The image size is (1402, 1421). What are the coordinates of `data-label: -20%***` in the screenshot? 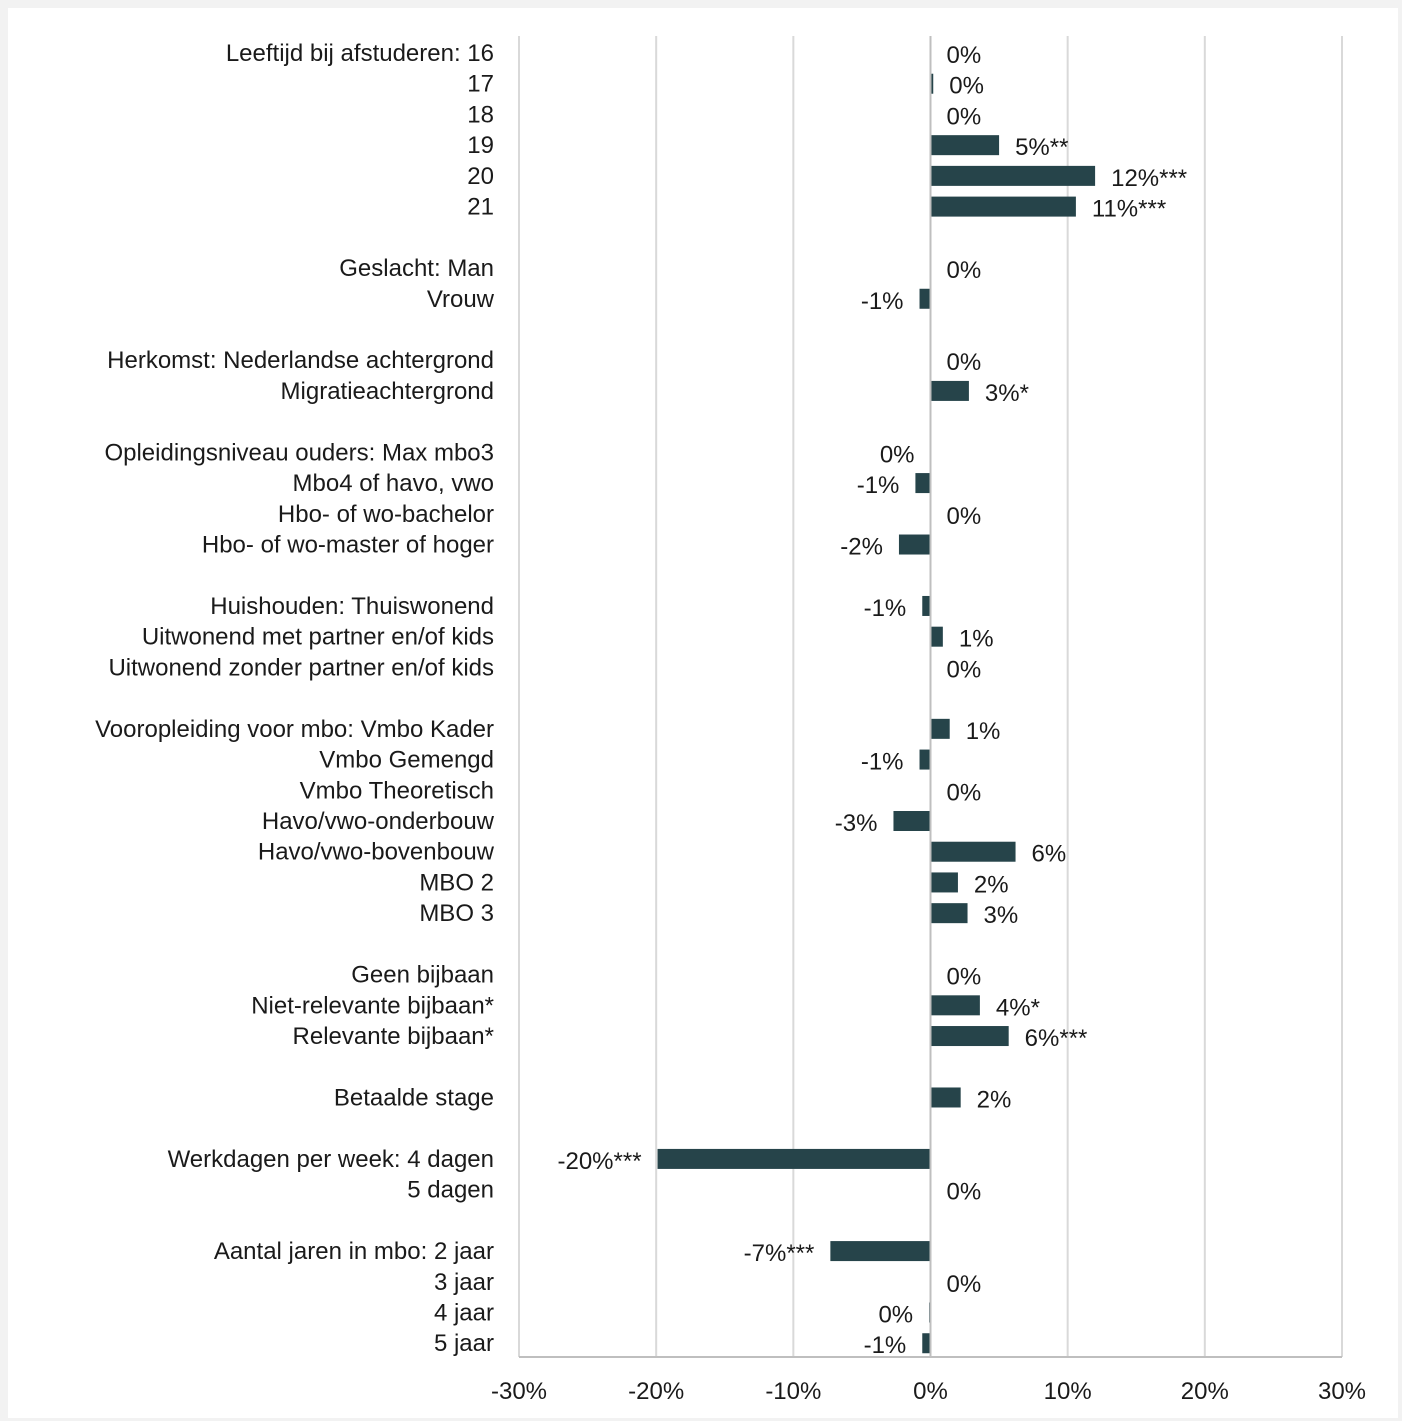 It's located at (599, 1161).